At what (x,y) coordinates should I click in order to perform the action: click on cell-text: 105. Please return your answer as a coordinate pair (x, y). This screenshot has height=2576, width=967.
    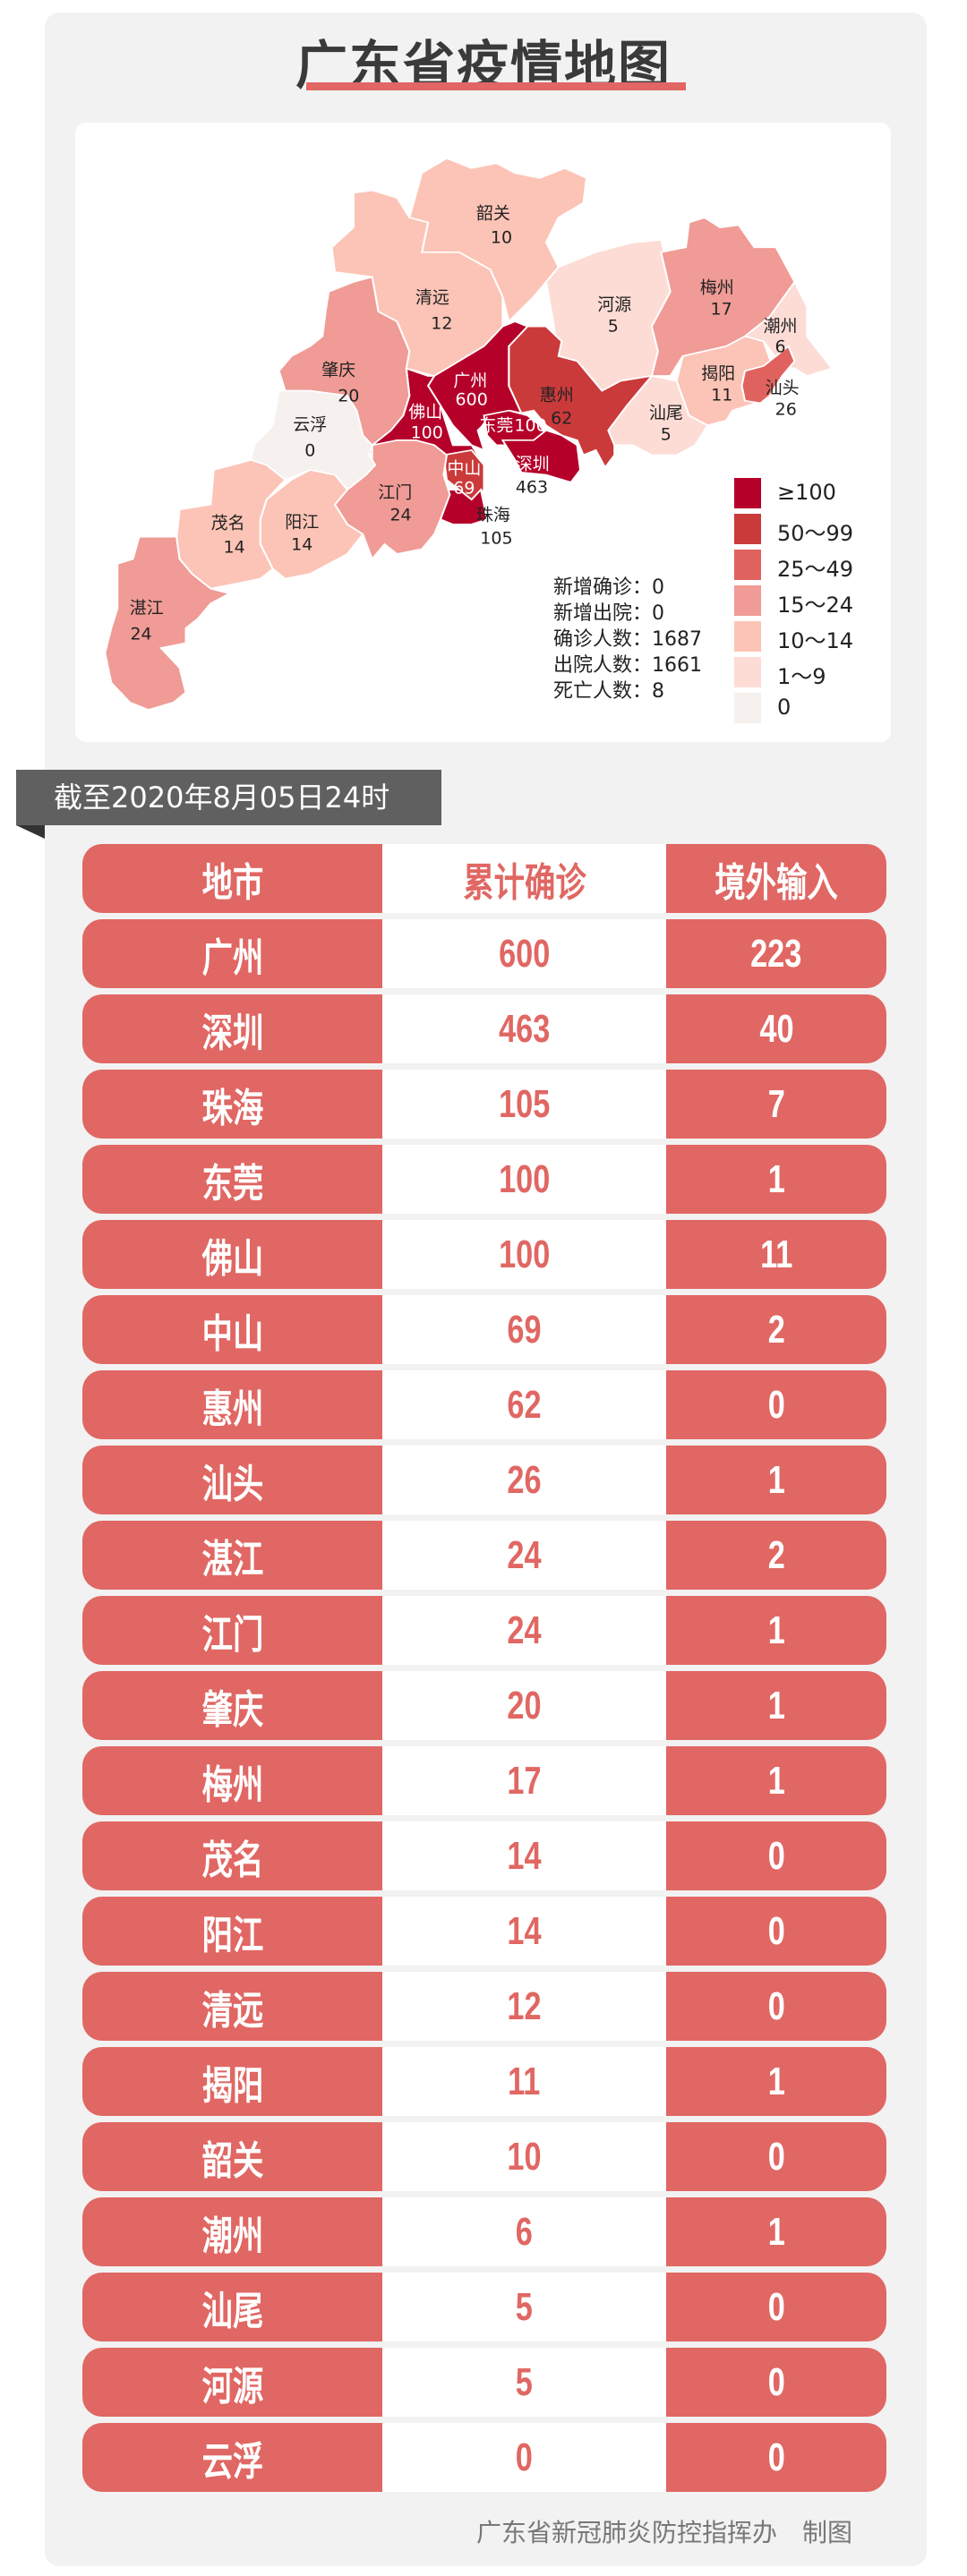
    Looking at the image, I should click on (524, 1103).